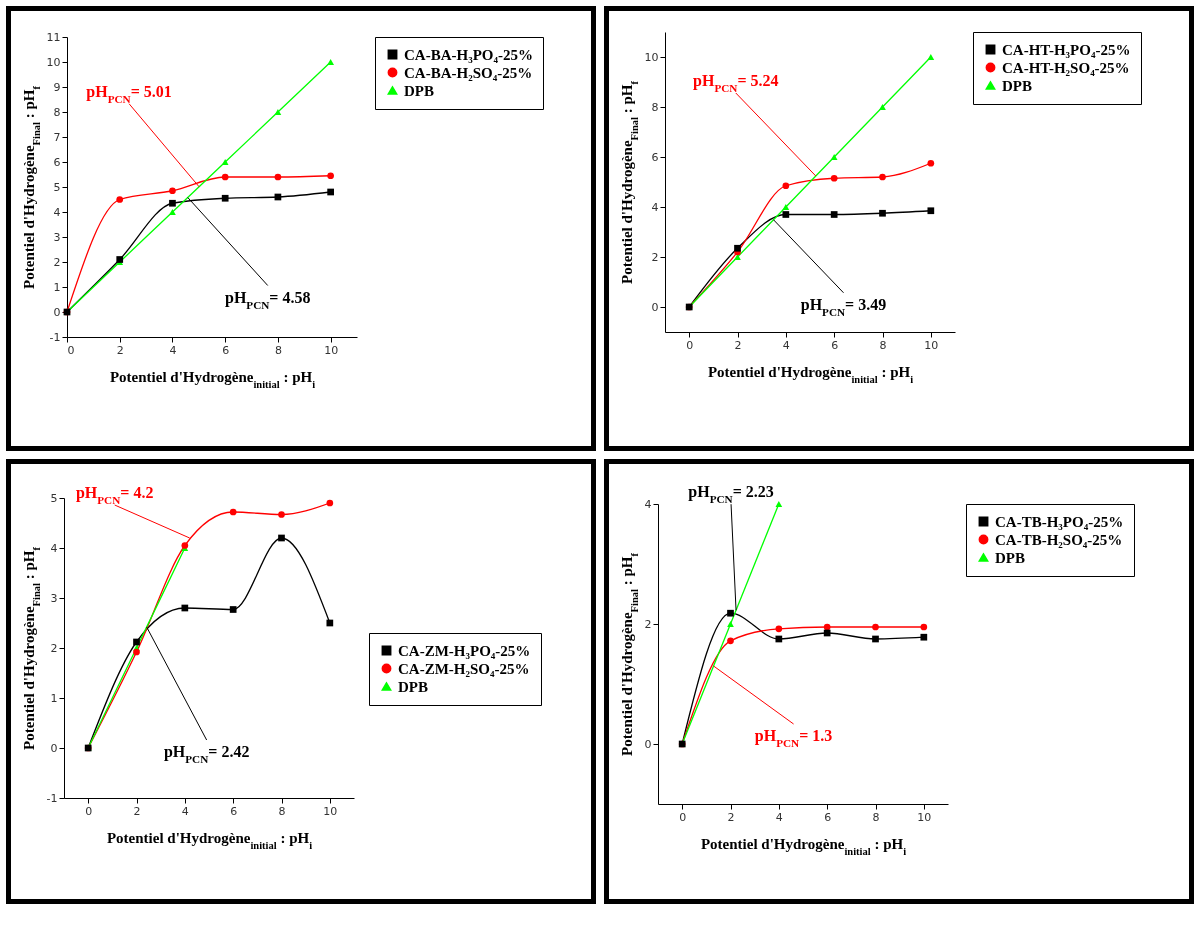  Describe the element at coordinates (1059, 521) in the screenshot. I see `legend-label: CA-TB-H₃PO₄-25%` at that location.